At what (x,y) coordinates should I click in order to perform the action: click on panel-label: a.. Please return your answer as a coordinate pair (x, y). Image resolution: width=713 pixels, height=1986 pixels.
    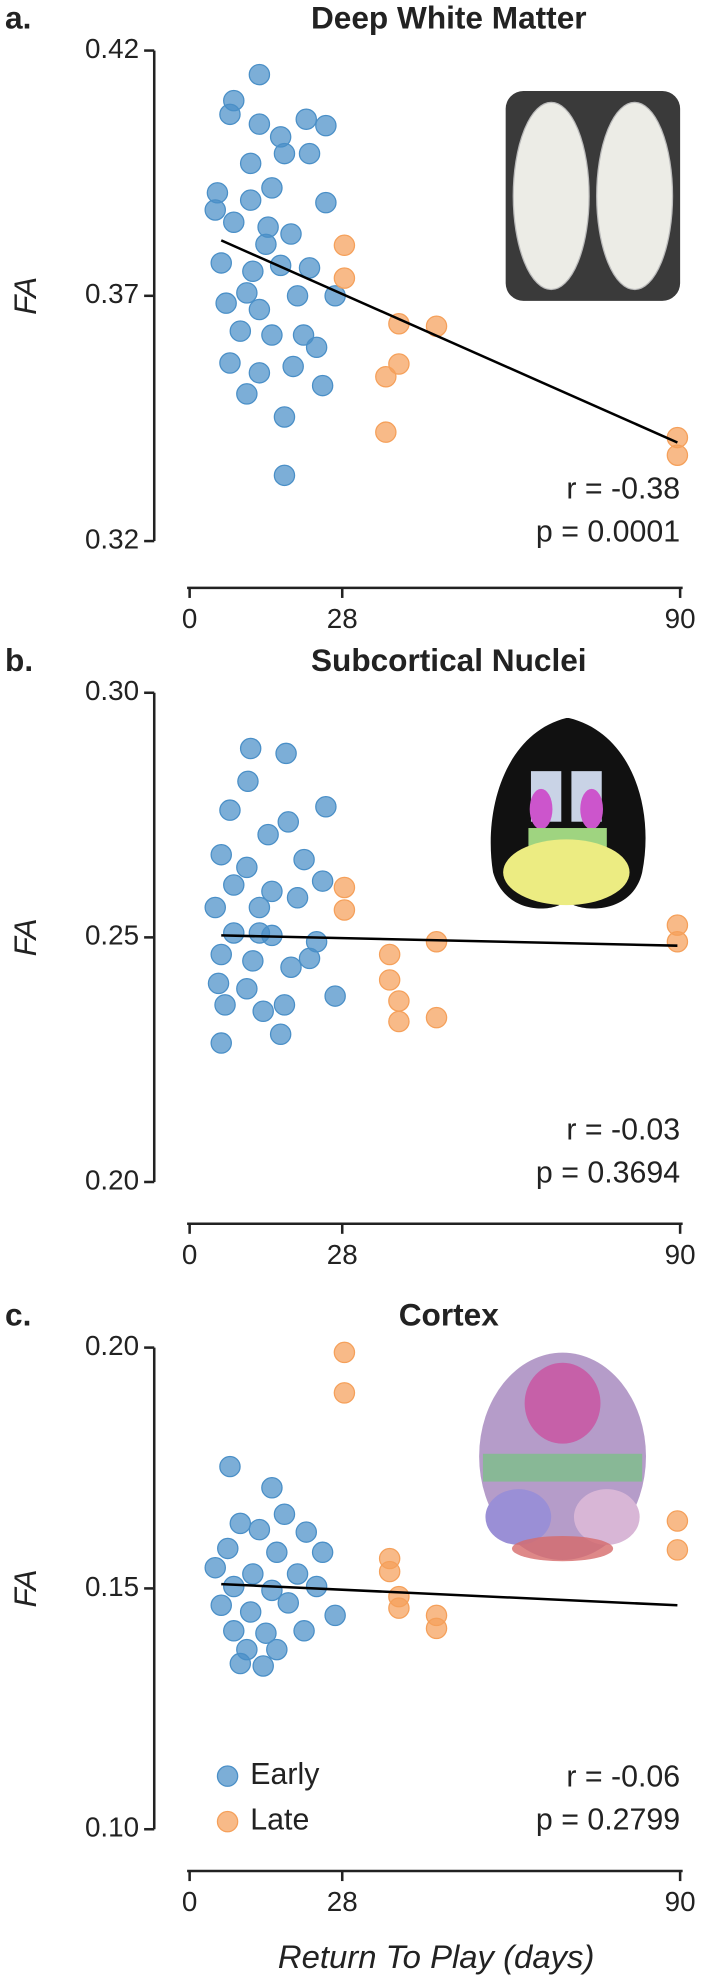
    Looking at the image, I should click on (18, 18).